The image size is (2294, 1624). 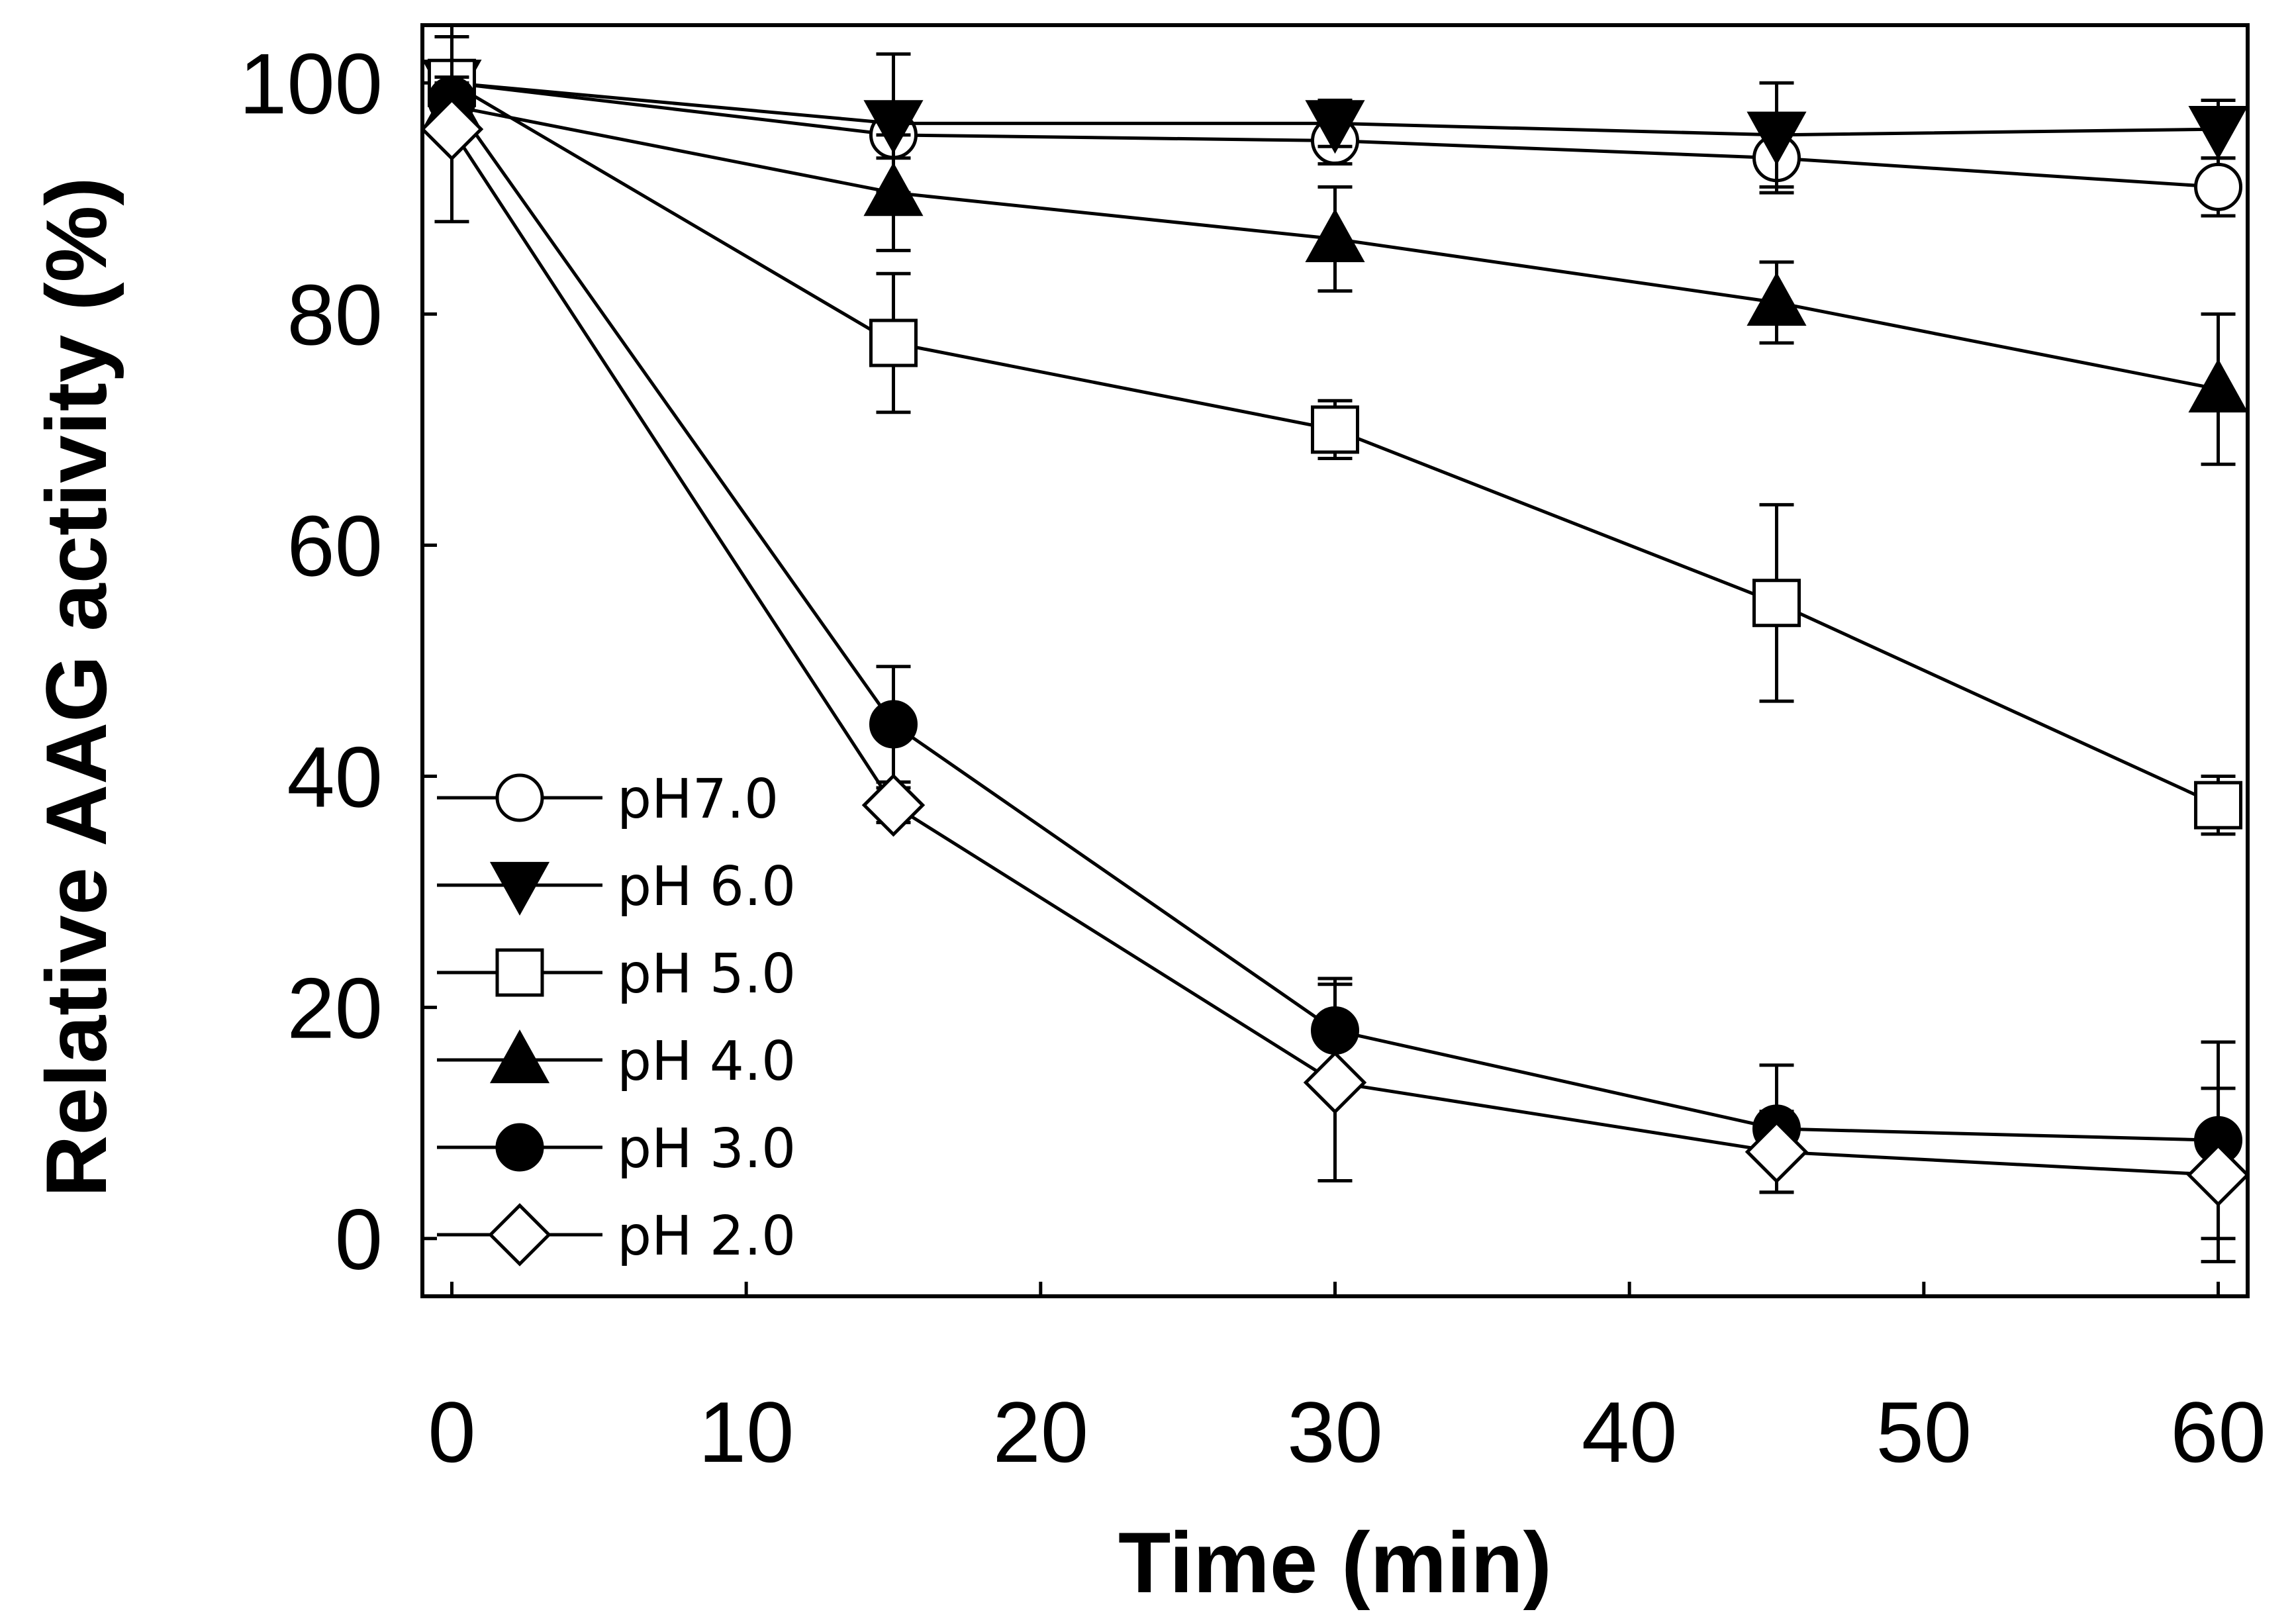 I want to click on x-tick-label: 40, so click(x=1630, y=1432).